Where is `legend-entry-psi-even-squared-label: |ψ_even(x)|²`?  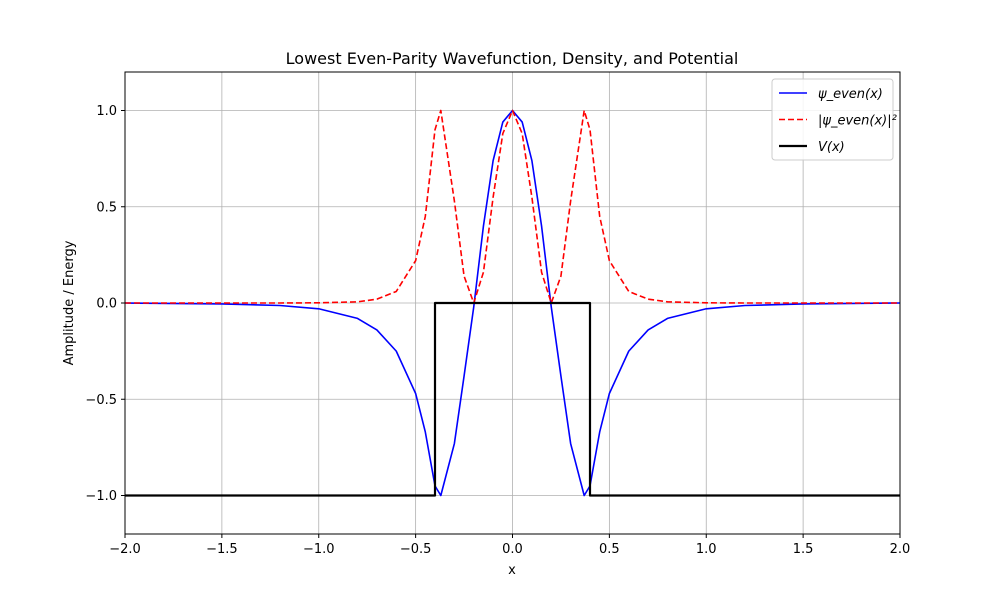
legend-entry-psi-even-squared-label: |ψ_even(x)|² is located at coordinates (857, 121).